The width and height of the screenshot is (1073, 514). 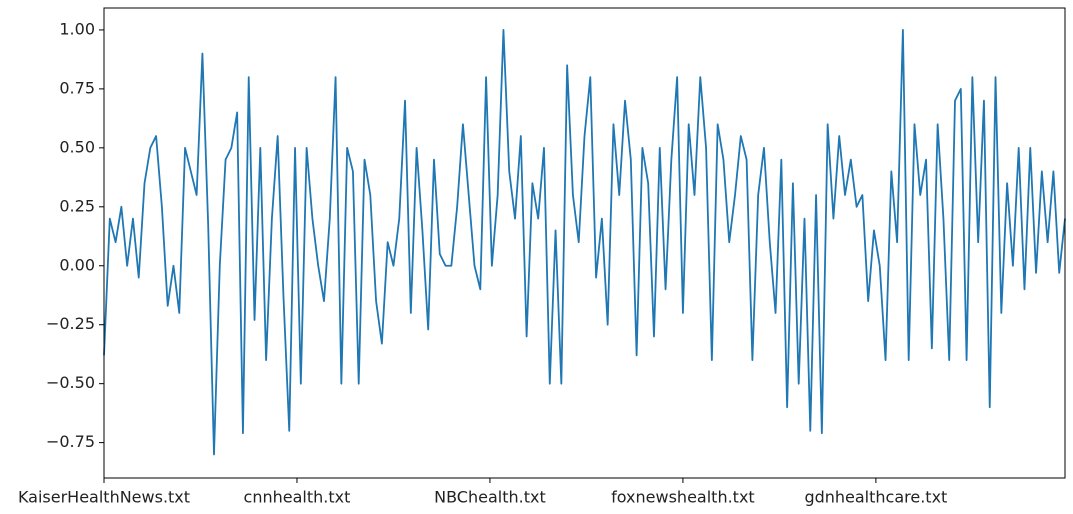 I want to click on y-tick-label: 0.75, so click(x=77, y=87).